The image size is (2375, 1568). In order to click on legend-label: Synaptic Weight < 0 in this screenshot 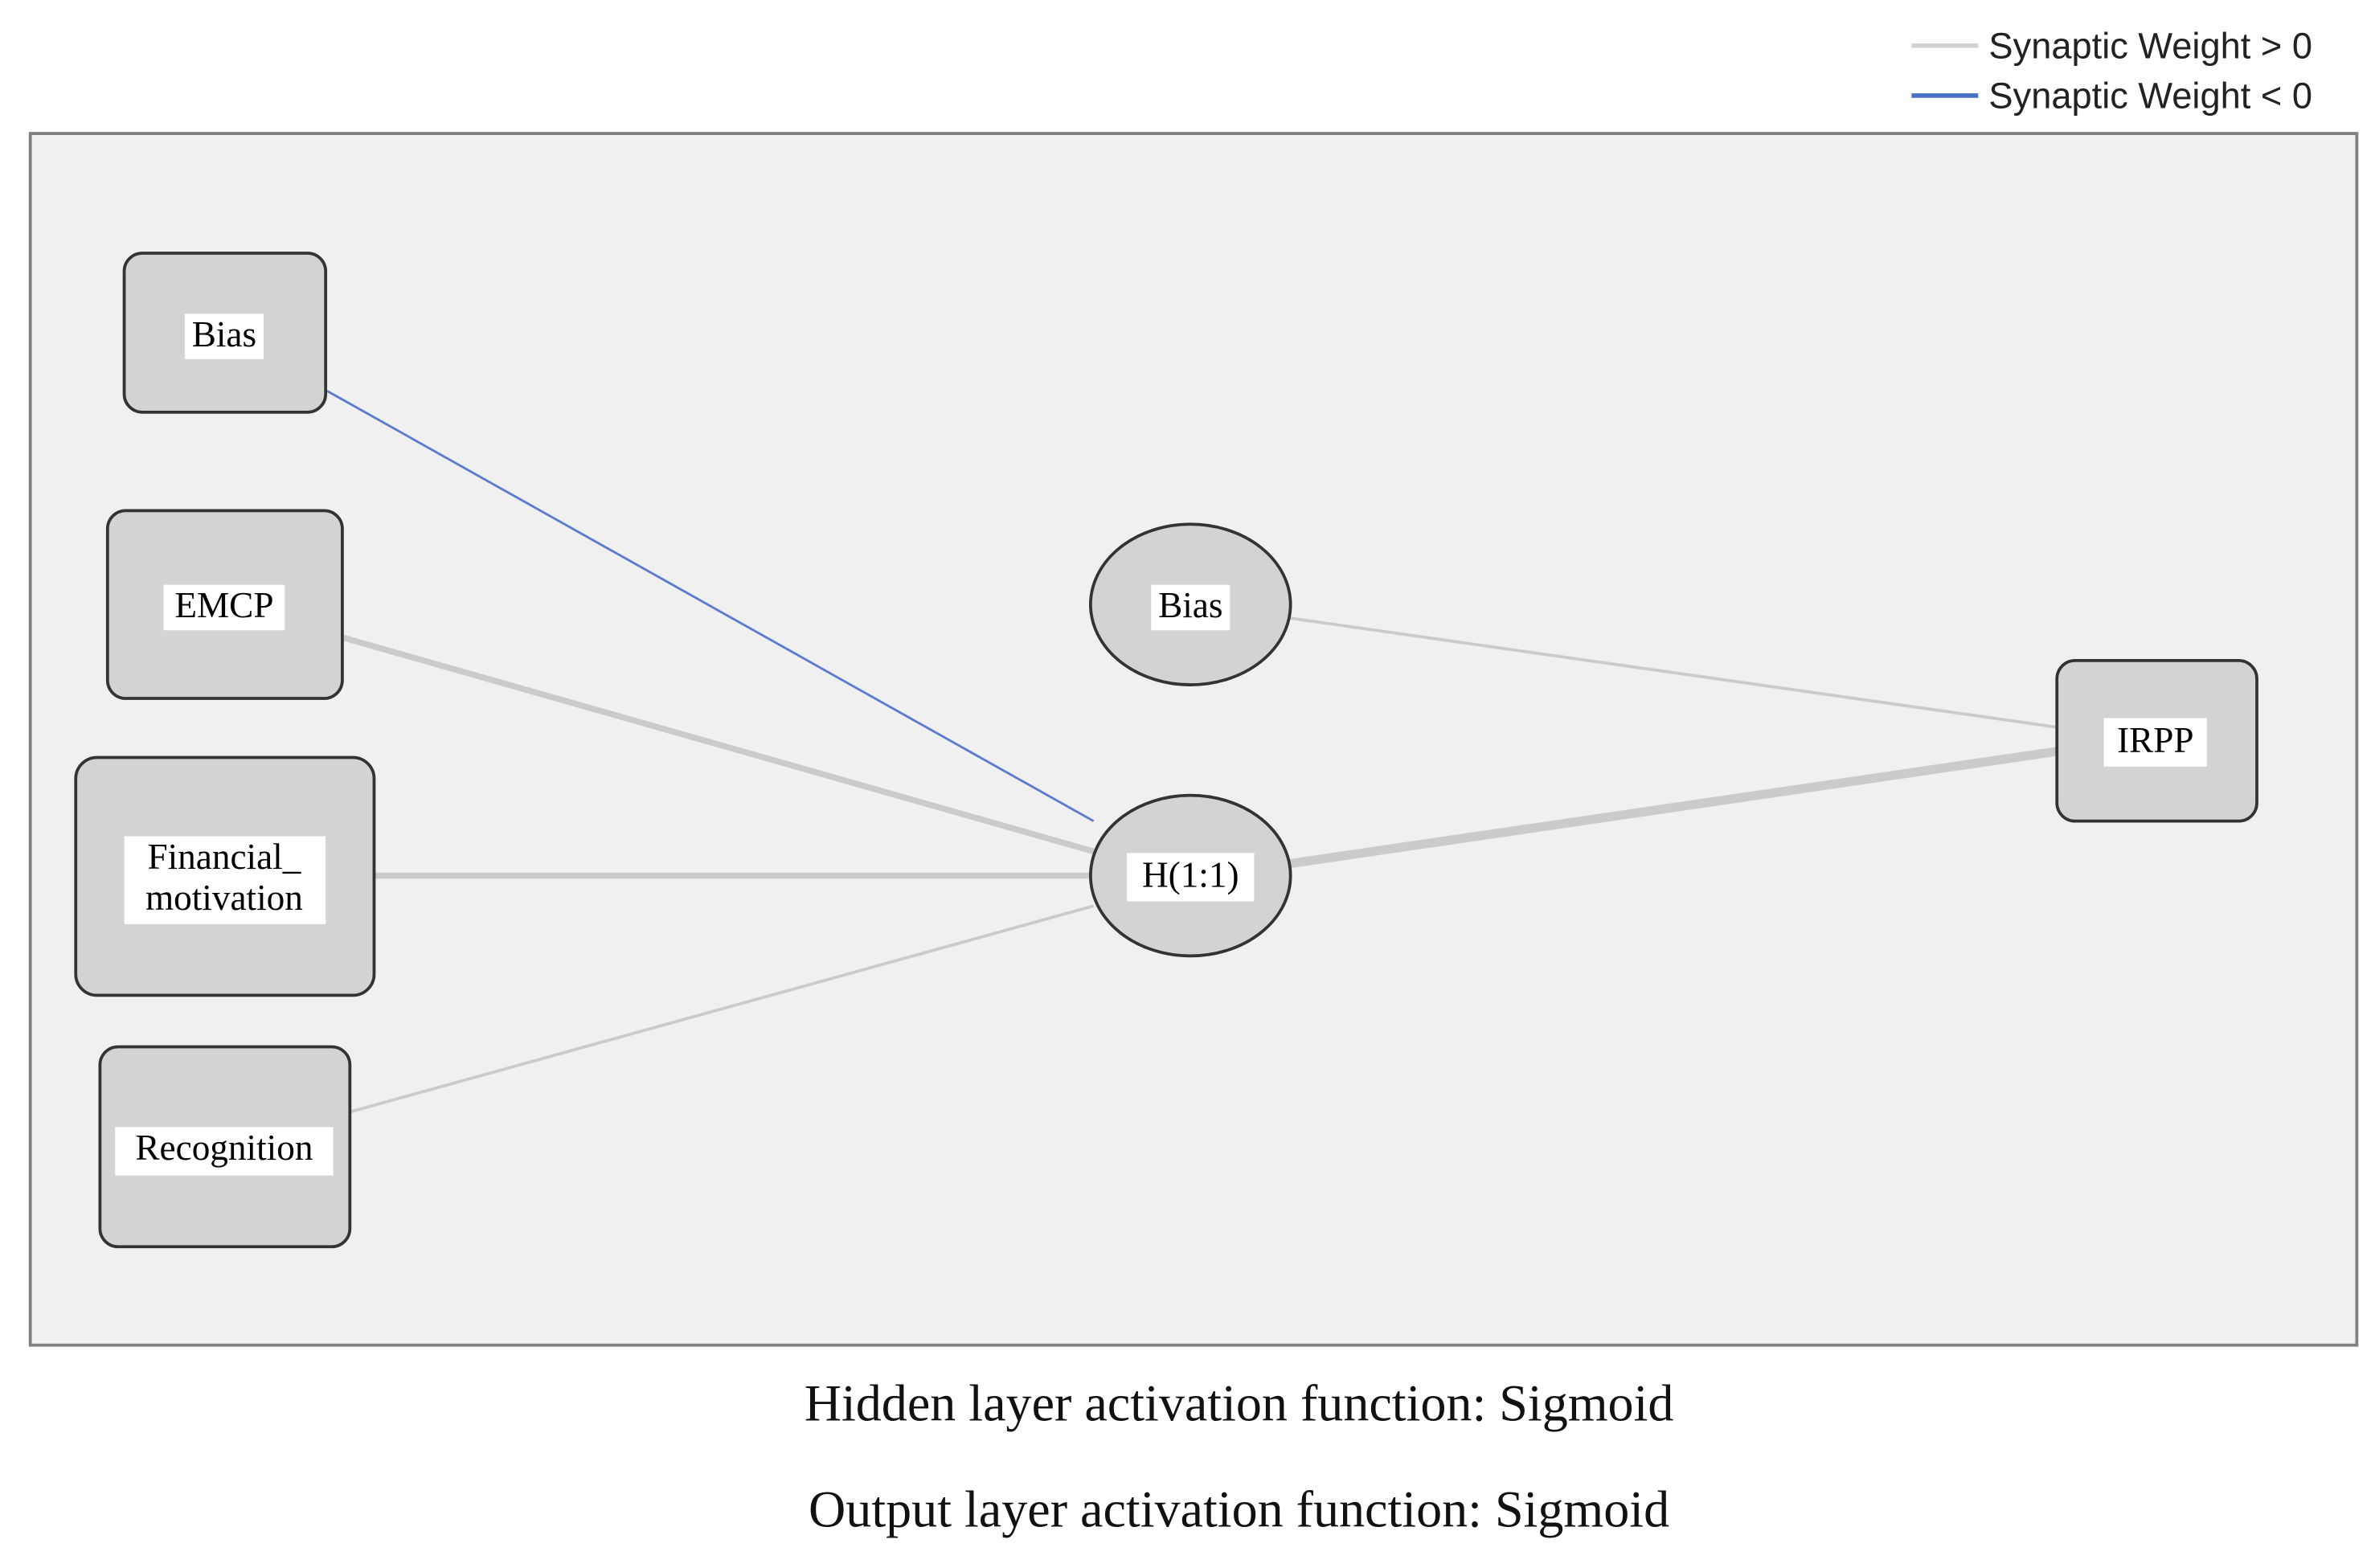, I will do `click(2150, 96)`.